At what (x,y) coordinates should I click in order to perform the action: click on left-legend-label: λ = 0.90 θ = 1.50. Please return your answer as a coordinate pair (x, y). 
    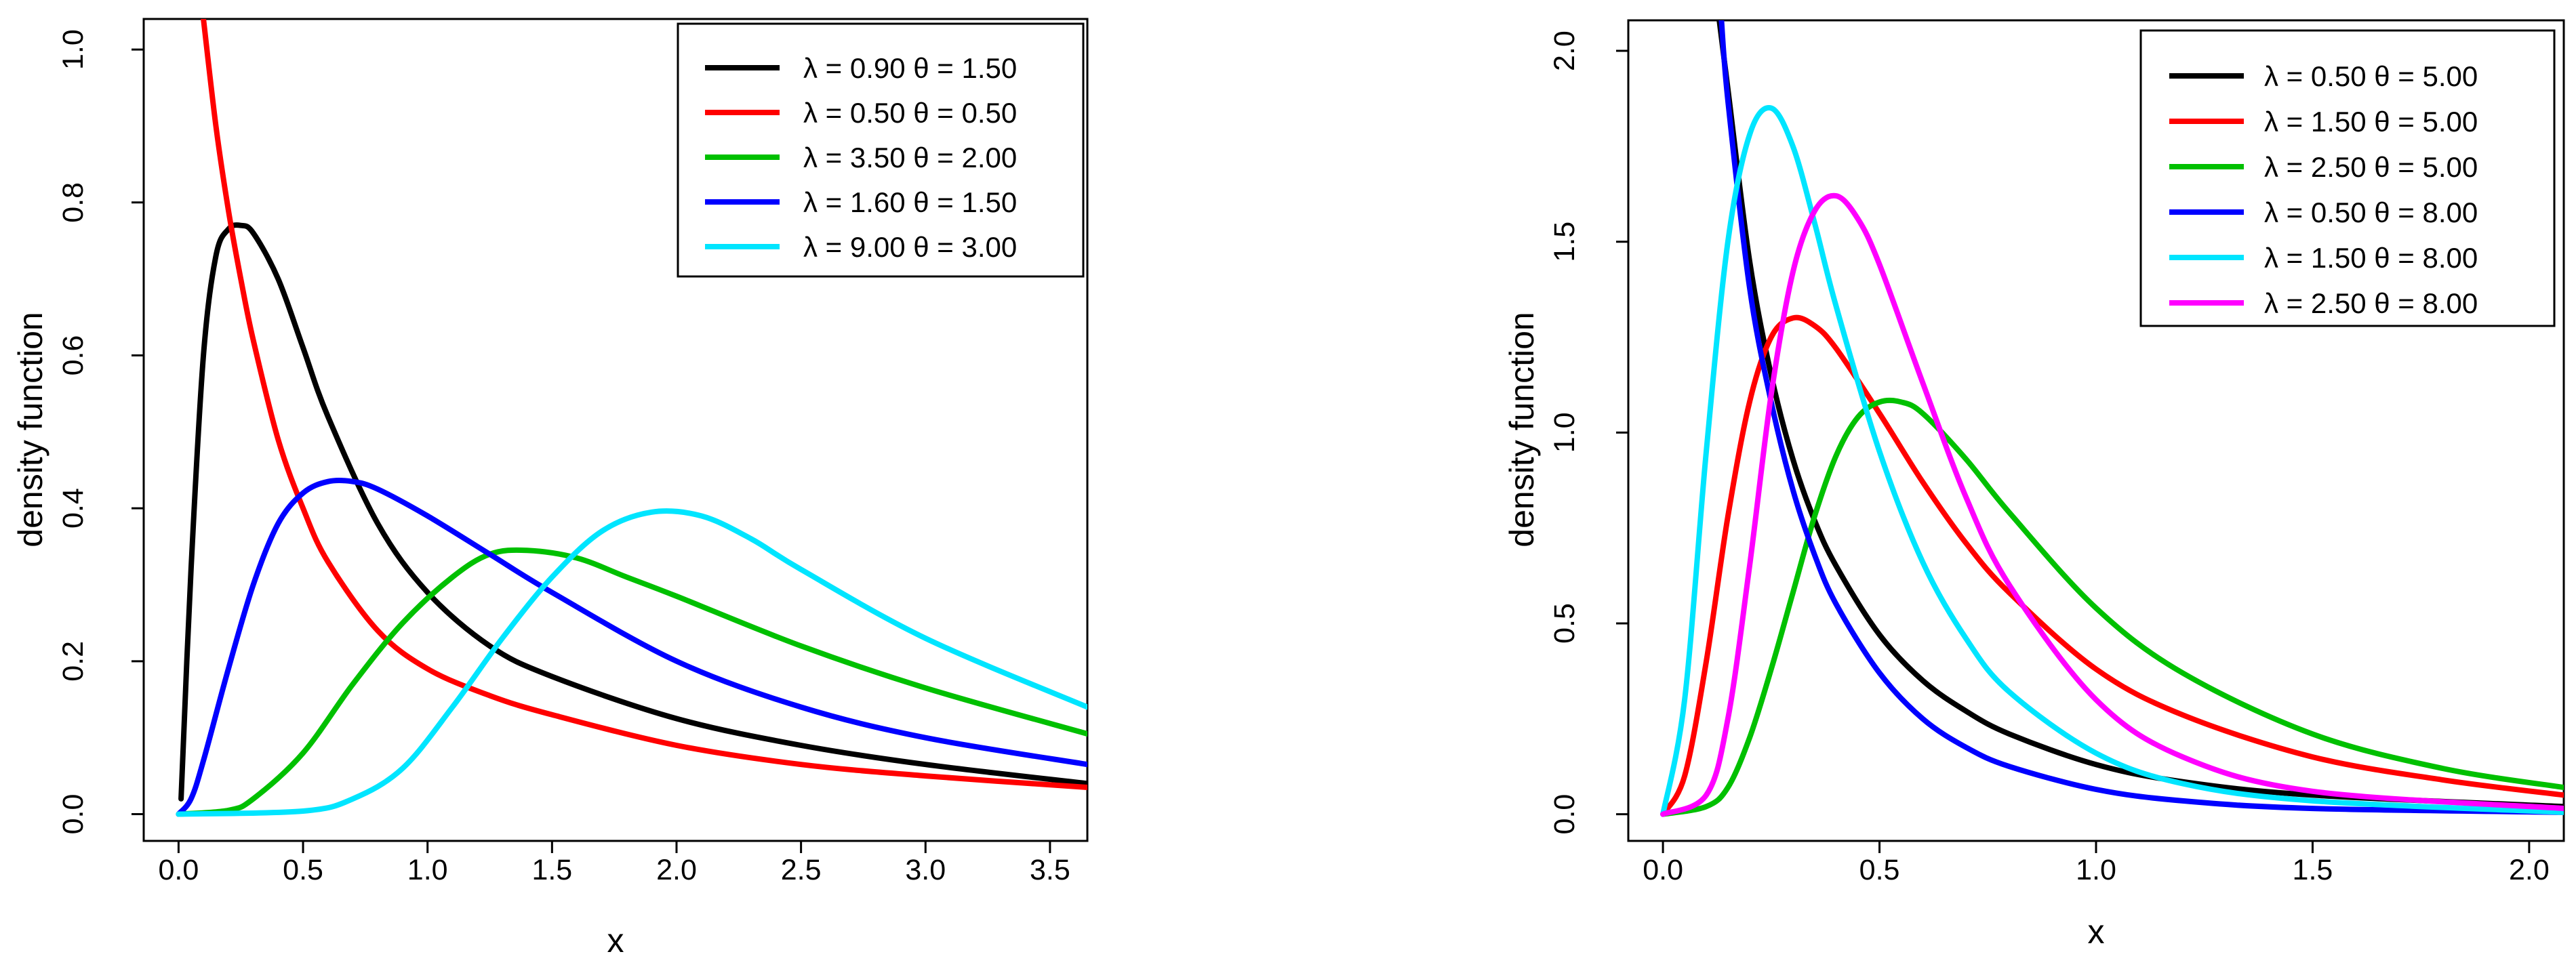
    Looking at the image, I should click on (910, 68).